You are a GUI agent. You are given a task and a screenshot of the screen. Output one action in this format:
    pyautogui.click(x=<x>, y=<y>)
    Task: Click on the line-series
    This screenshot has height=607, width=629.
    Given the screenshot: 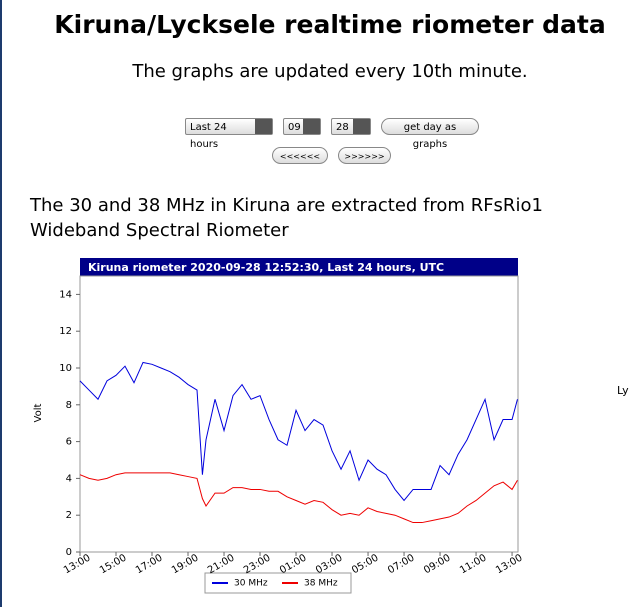 What is the action you would take?
    pyautogui.click(x=298, y=498)
    